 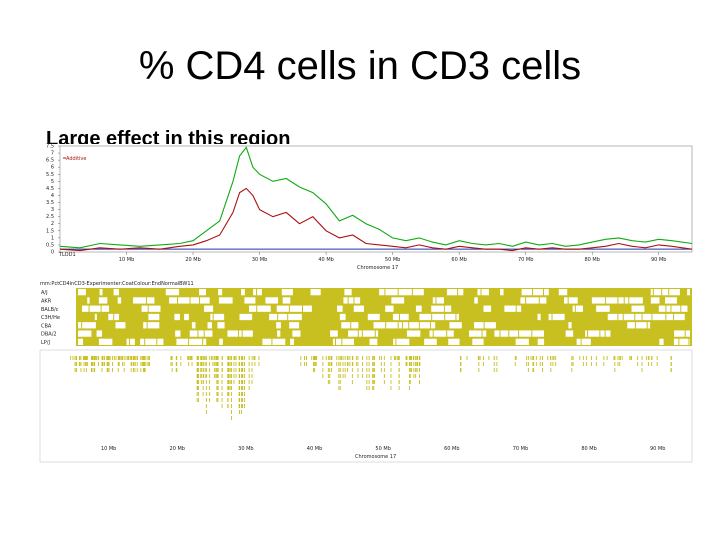 I want to click on lod-y-tick-label: 1, so click(x=52, y=238).